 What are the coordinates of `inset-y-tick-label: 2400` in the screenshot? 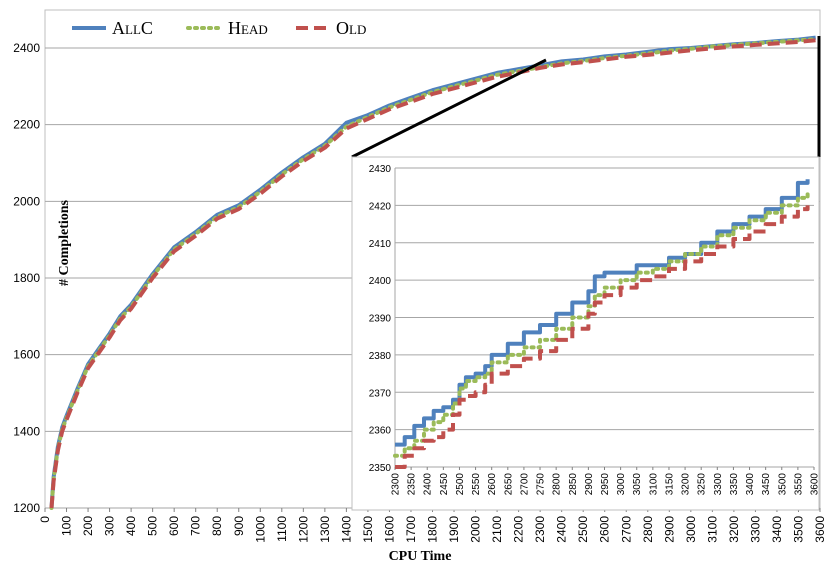 It's located at (380, 281).